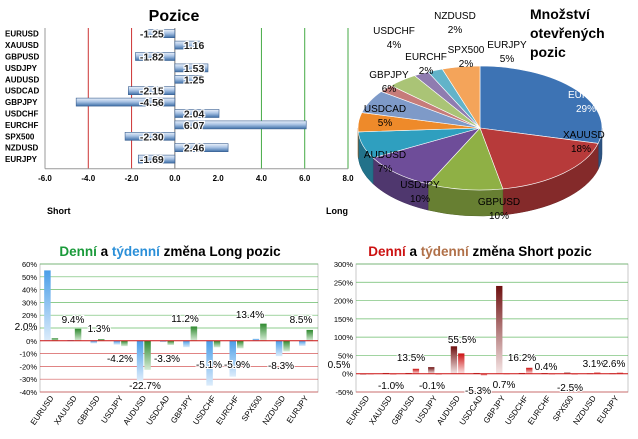 The width and height of the screenshot is (638, 439). I want to click on bar-daily-xauusd, so click(78, 334).